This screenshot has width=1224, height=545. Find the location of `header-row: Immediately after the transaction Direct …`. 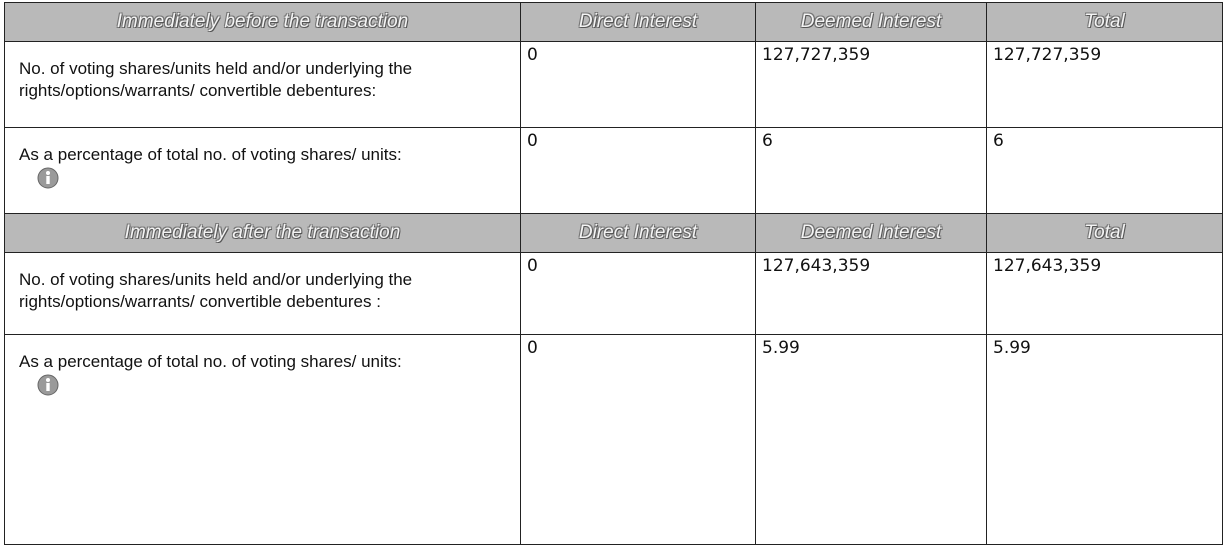

header-row: Immediately after the transaction Direct … is located at coordinates (613, 233).